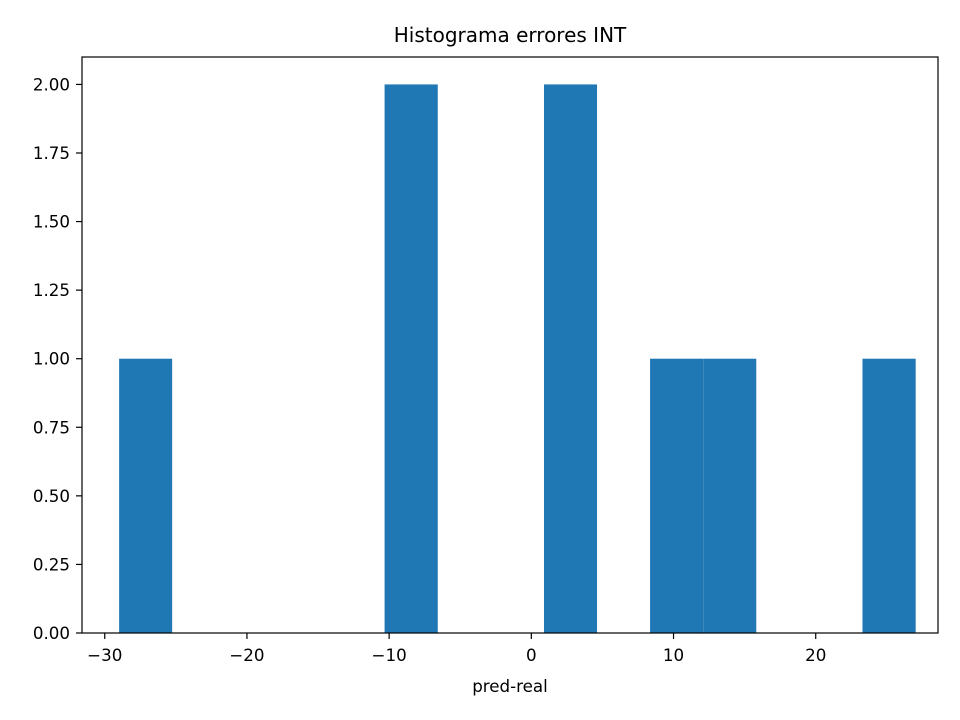 The height and width of the screenshot is (720, 960). I want to click on chart-title: Histograma errores INT, so click(510, 35).